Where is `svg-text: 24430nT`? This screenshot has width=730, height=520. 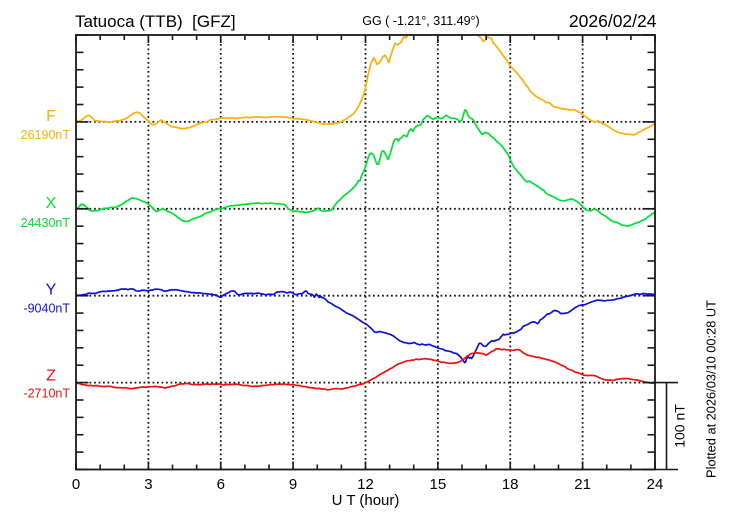 svg-text: 24430nT is located at coordinates (46, 223).